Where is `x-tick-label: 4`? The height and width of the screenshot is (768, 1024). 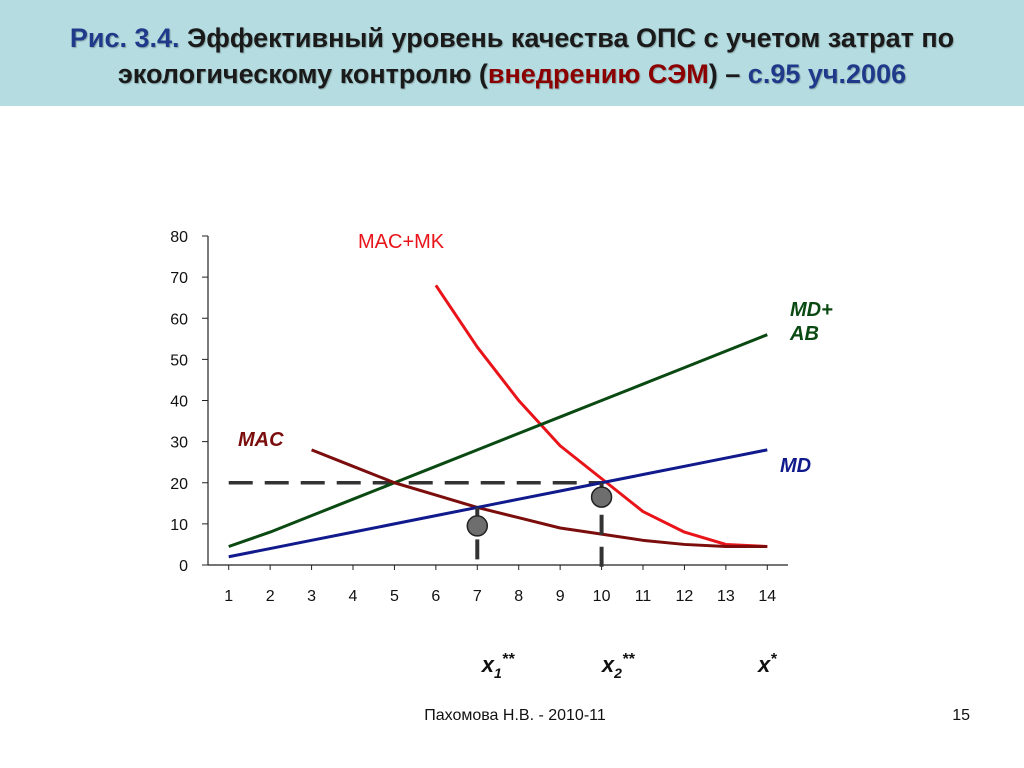 x-tick-label: 4 is located at coordinates (353, 596).